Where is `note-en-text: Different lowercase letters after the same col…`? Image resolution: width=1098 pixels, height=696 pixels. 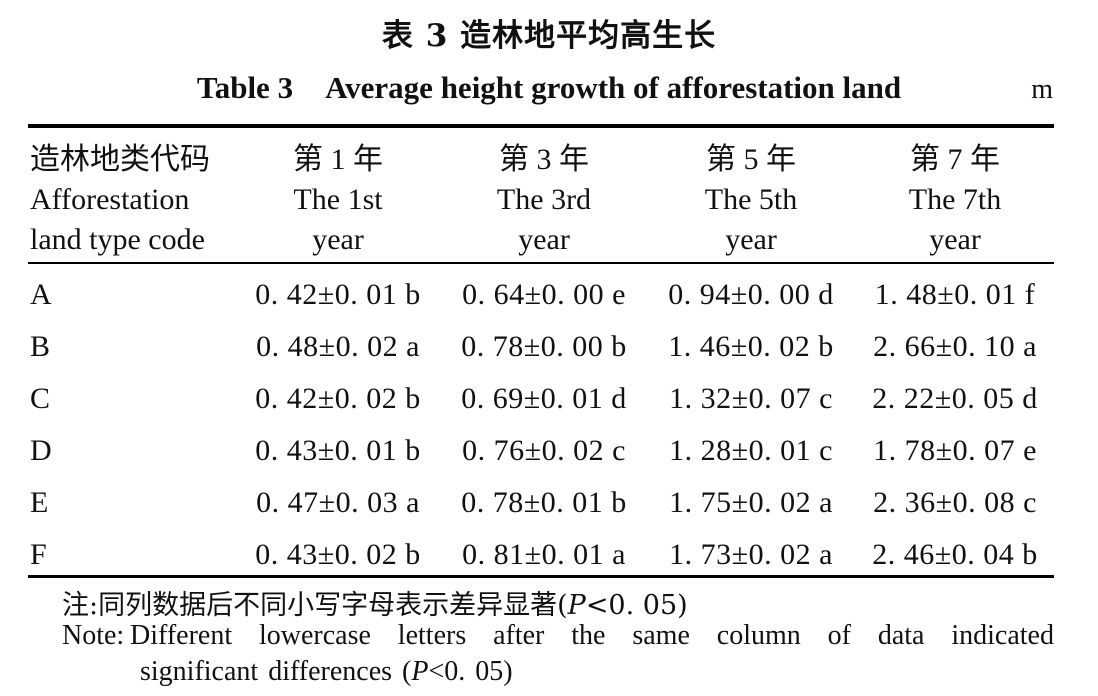 note-en-text: Different lowercase letters after the same col… is located at coordinates (592, 635).